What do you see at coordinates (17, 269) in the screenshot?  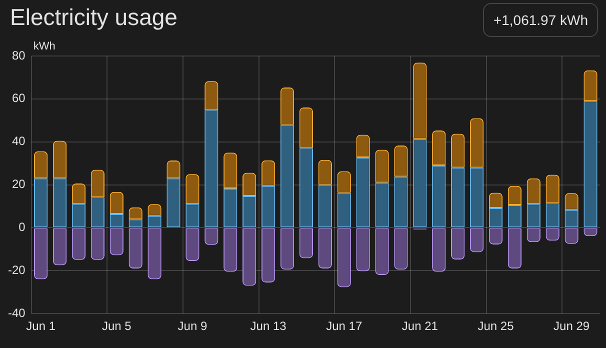 I see `y-tick-label: -20` at bounding box center [17, 269].